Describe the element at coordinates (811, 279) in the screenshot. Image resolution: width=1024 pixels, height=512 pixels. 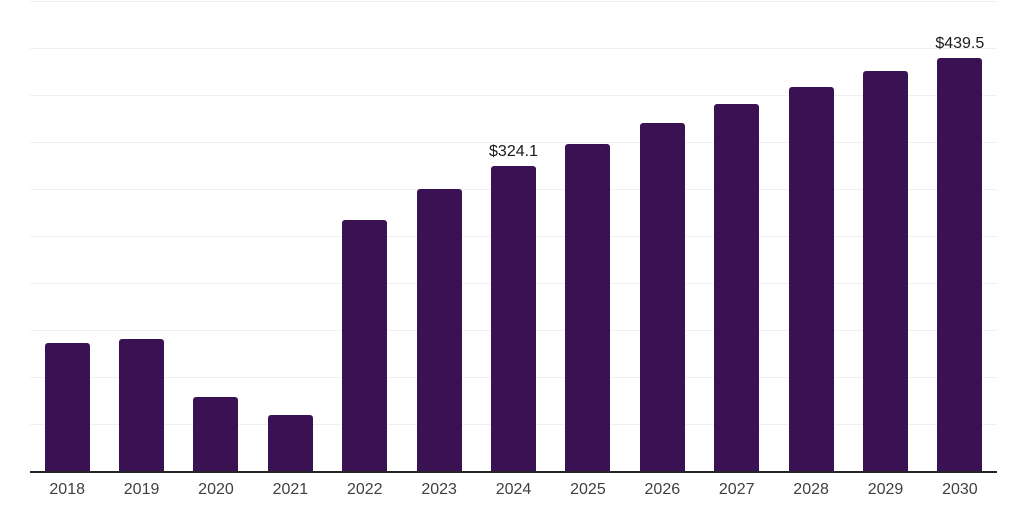
I see `bar-2028` at that location.